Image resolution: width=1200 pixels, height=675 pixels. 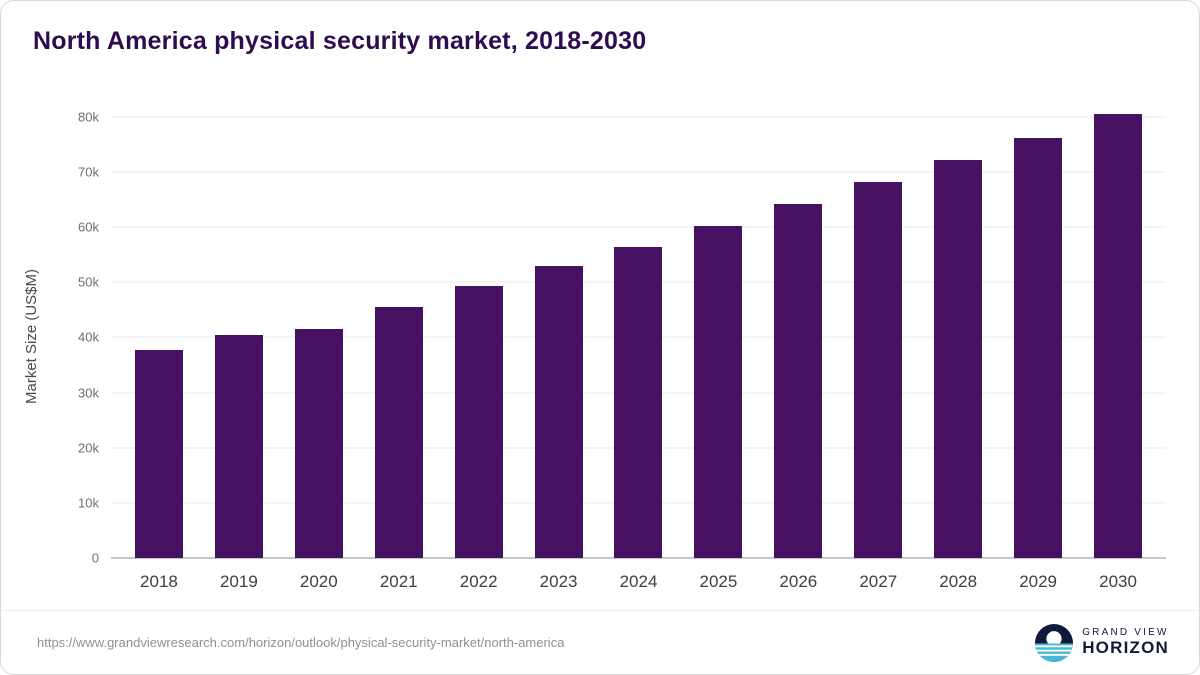 I want to click on bar-column: 2018, so click(x=159, y=352).